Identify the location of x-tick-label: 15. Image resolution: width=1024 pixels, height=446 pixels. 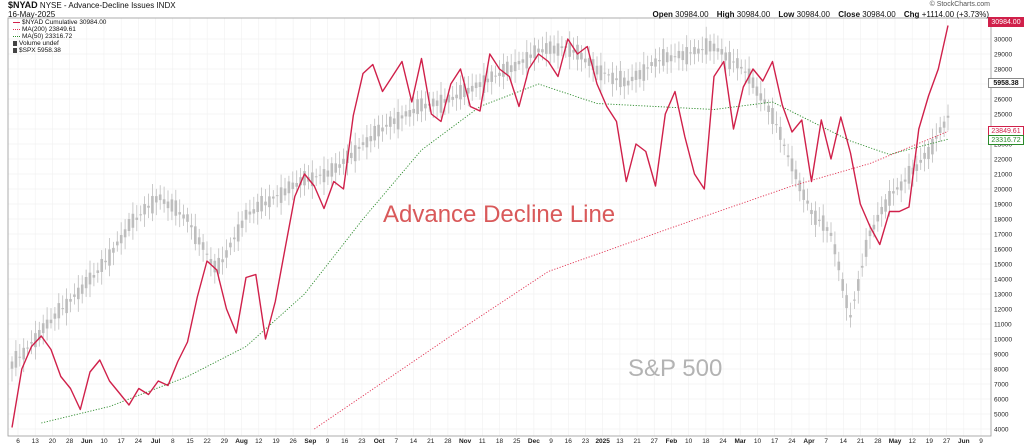
(190, 441).